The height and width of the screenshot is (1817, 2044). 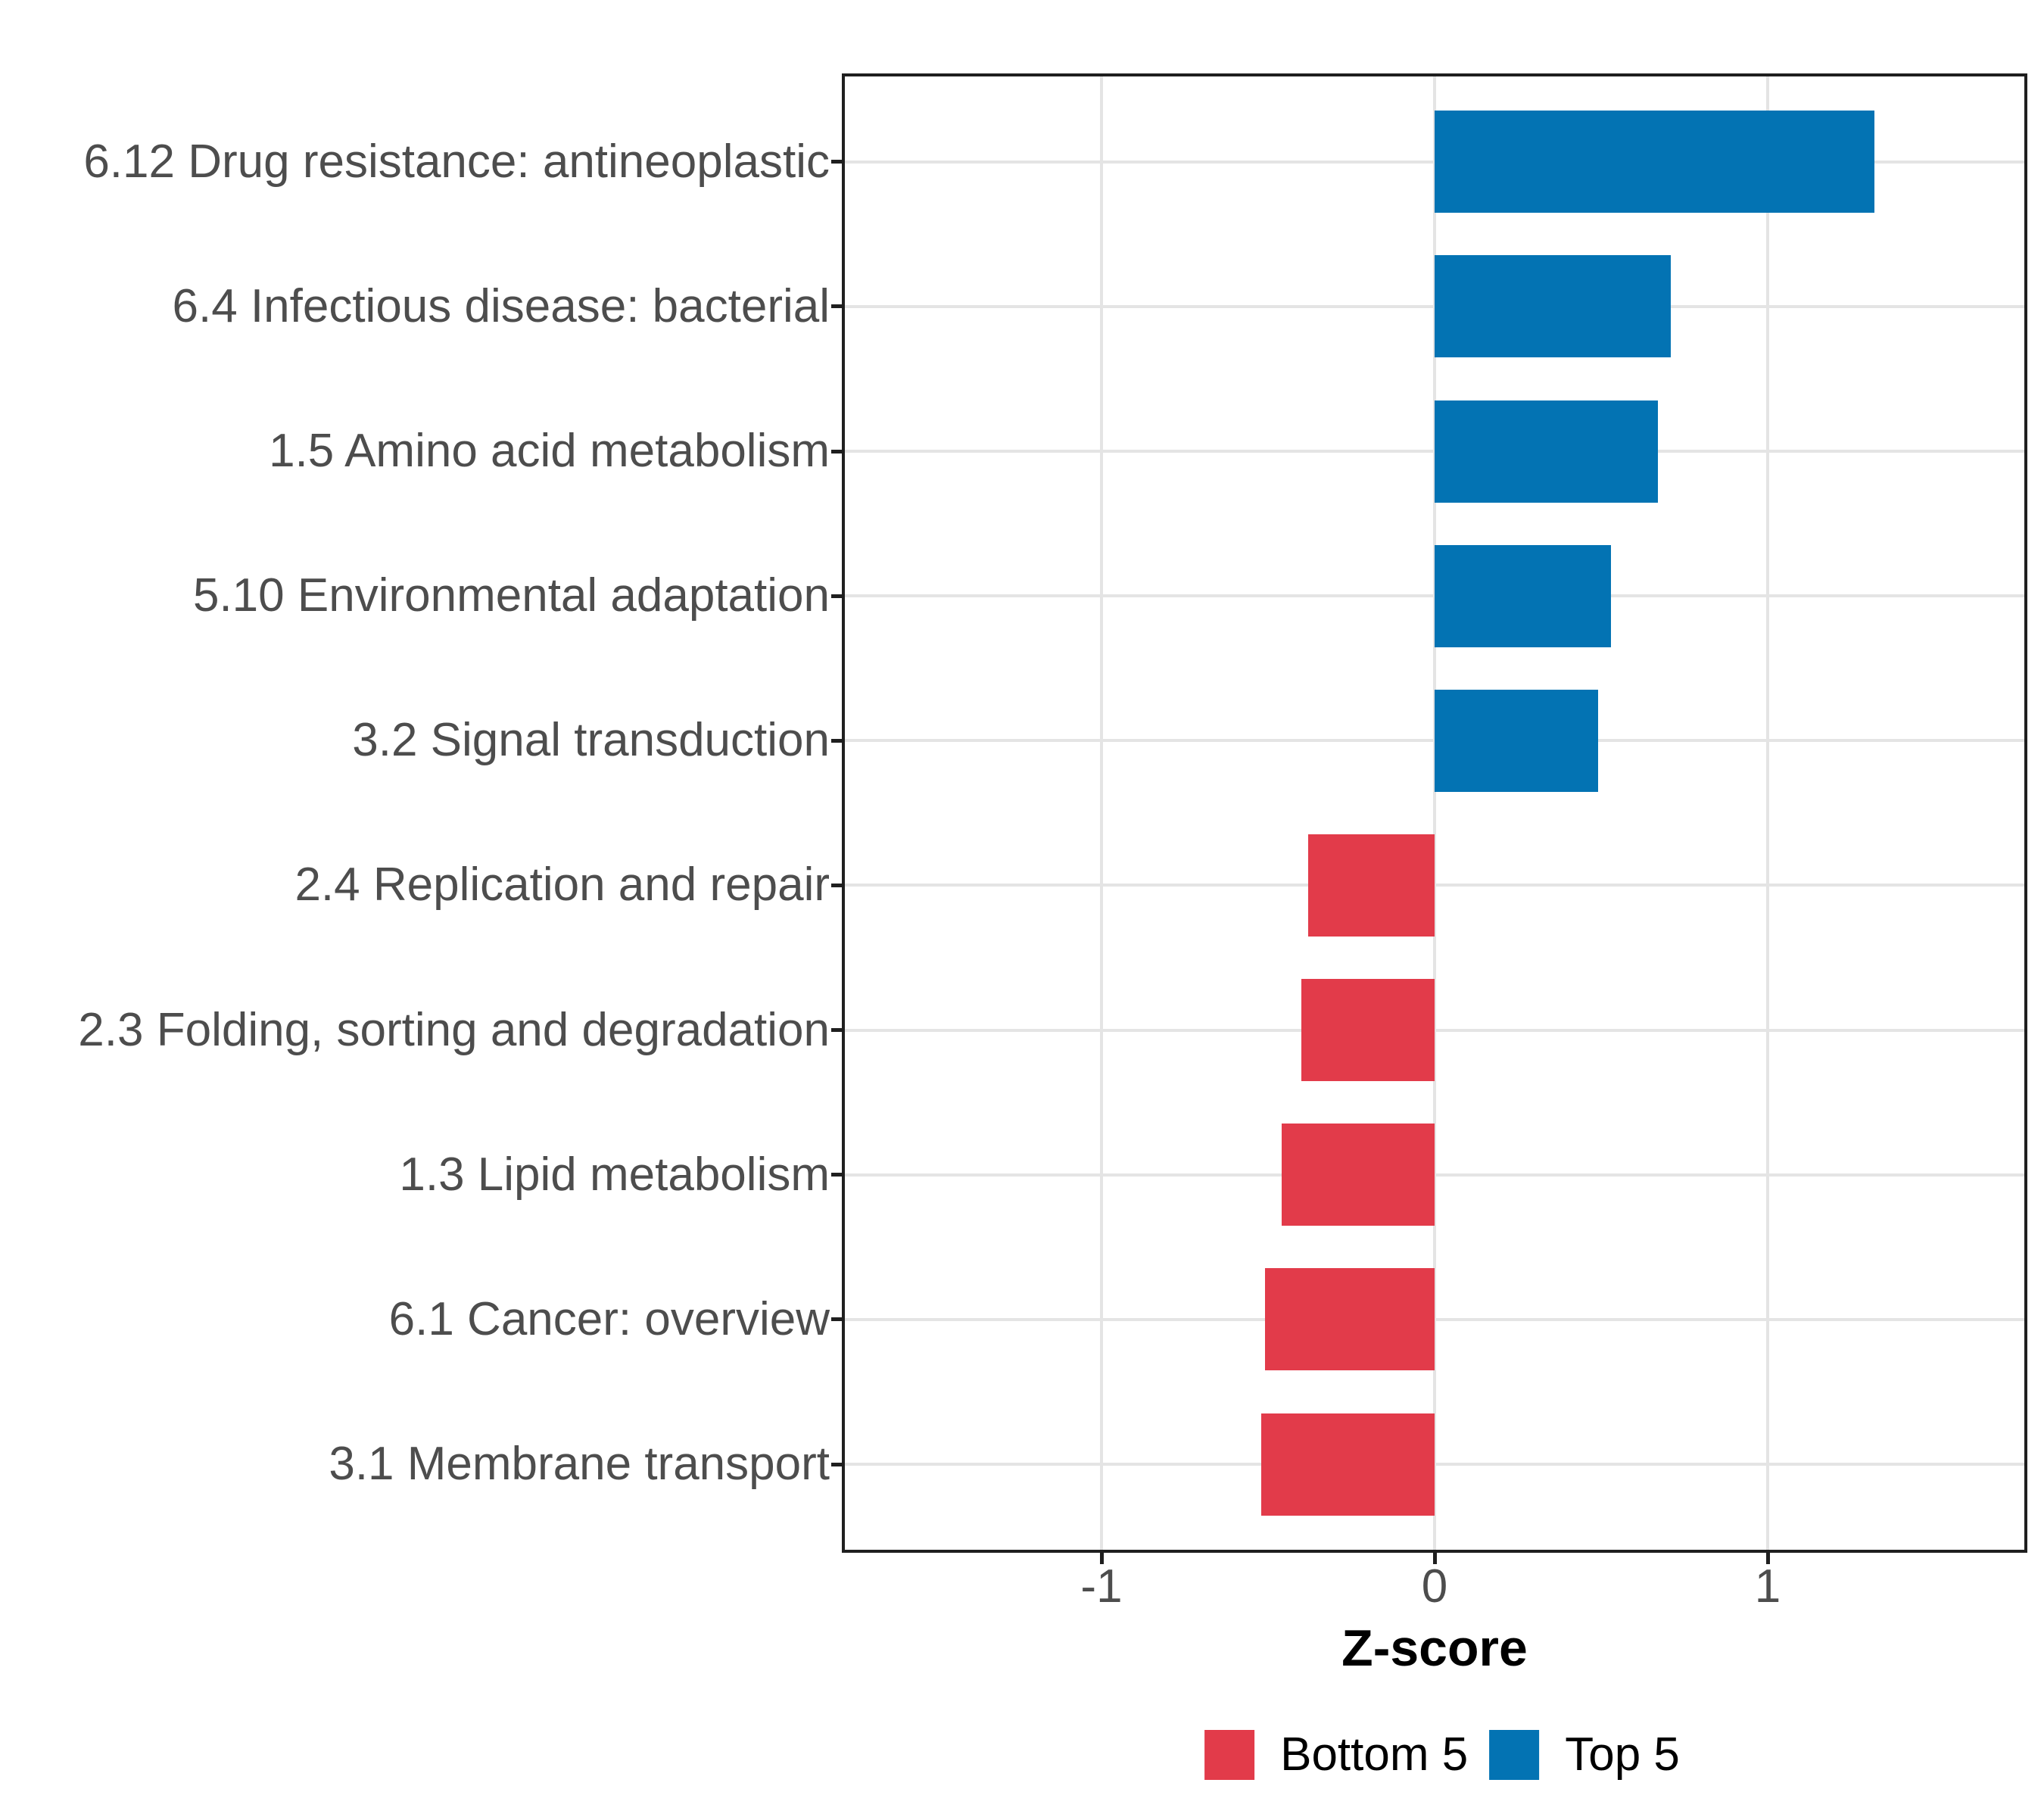 I want to click on legend-label-top5: Top 5, so click(x=1622, y=1754).